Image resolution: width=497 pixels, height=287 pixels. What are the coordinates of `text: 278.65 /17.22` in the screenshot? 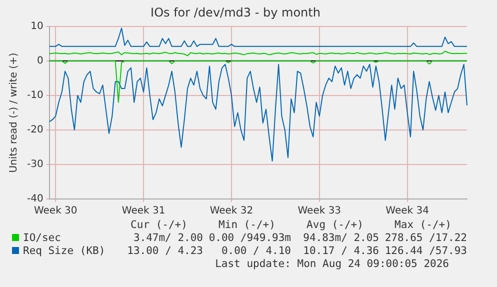 It's located at (425, 237).